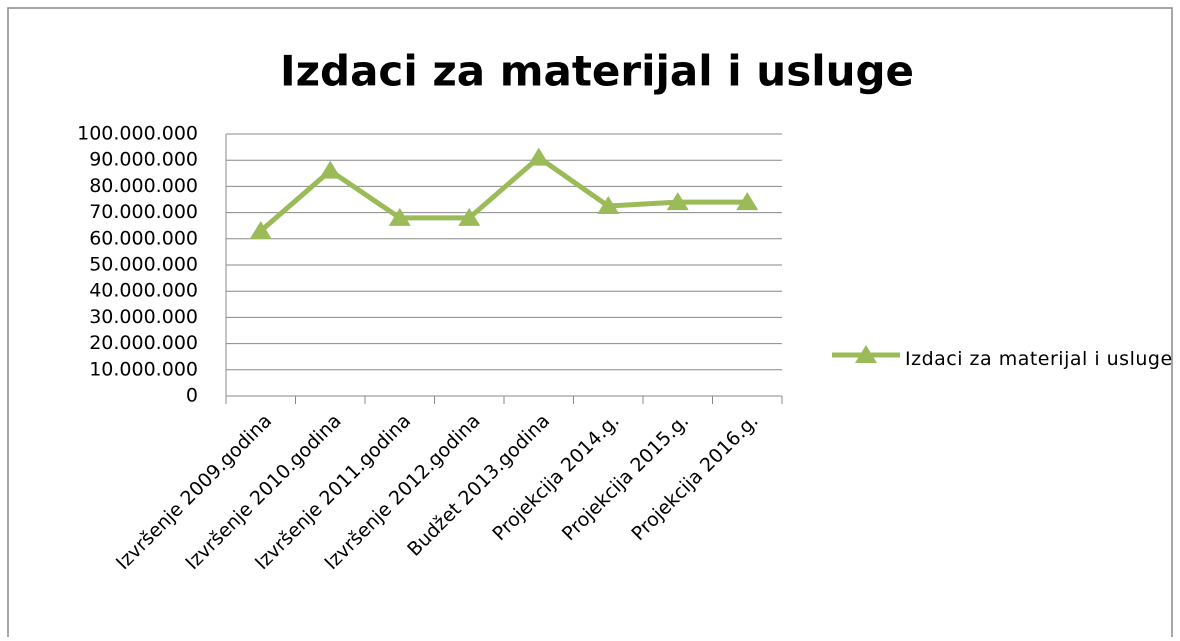 This screenshot has width=1180, height=641. Describe the element at coordinates (503, 194) in the screenshot. I see `data-line` at that location.